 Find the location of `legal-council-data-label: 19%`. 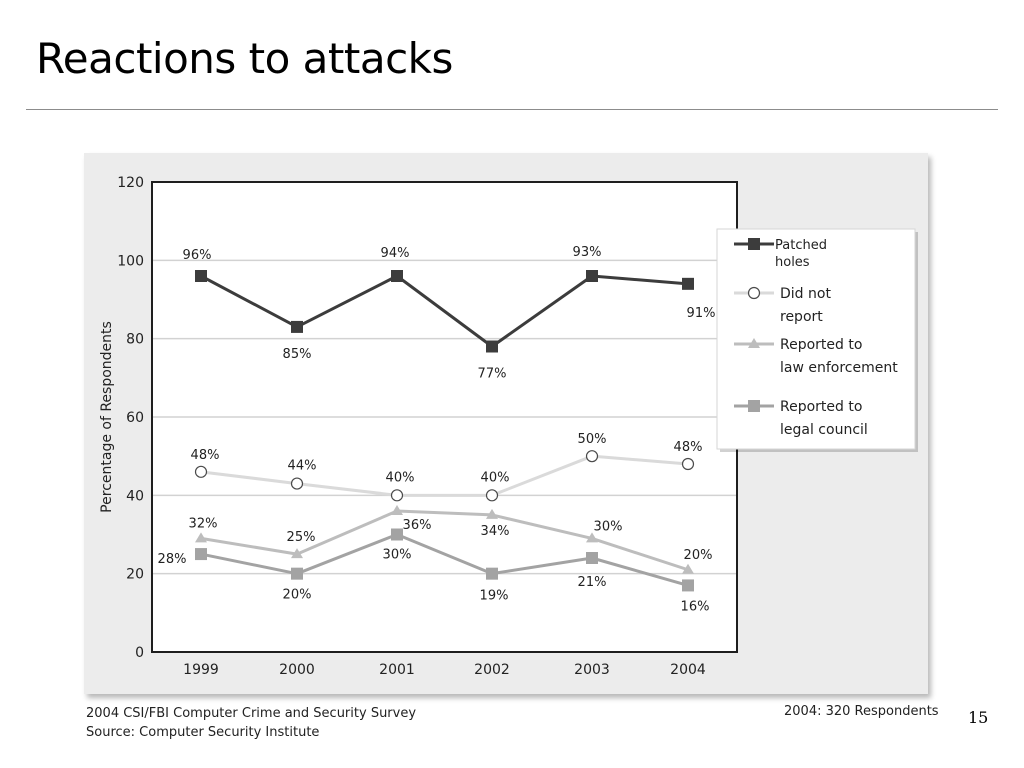

legal-council-data-label: 19% is located at coordinates (494, 596).